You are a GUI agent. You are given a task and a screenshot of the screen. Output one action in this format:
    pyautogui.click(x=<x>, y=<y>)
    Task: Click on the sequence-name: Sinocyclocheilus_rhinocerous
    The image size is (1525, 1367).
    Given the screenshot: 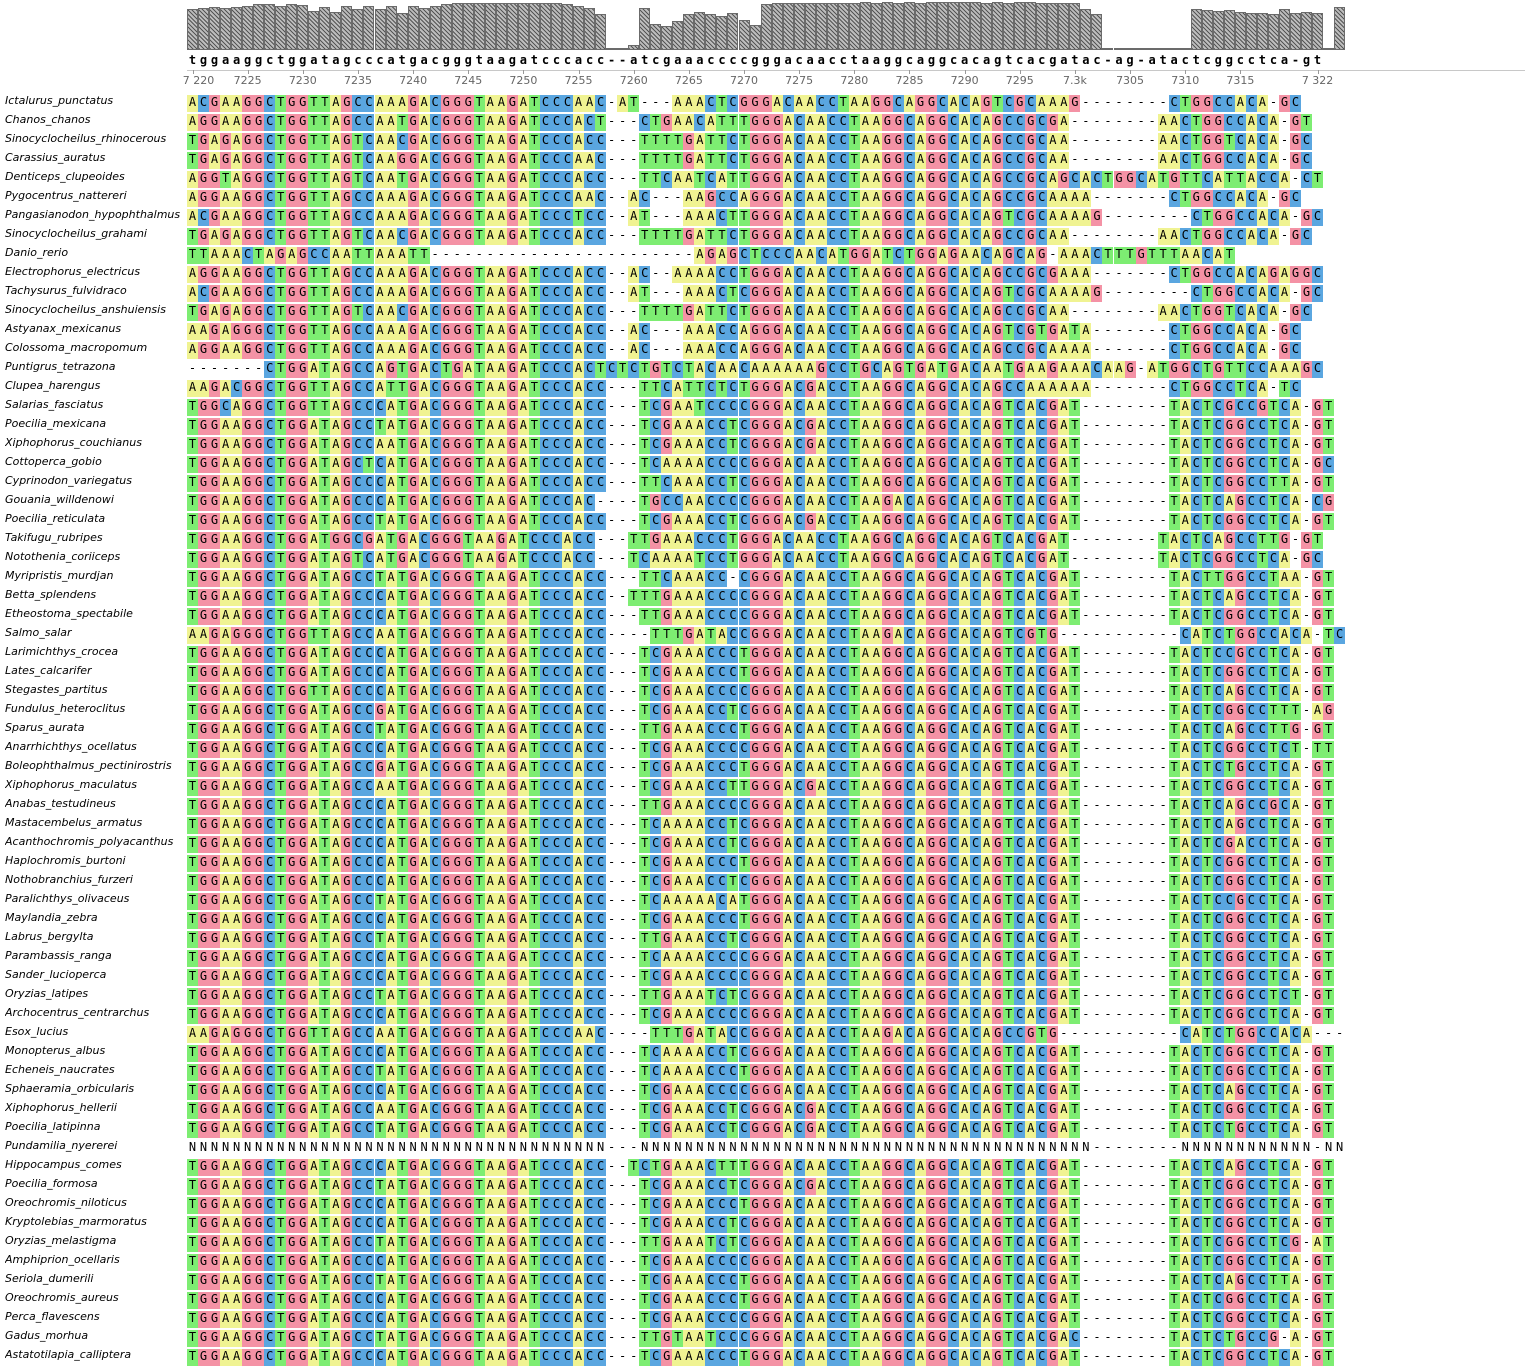 What is the action you would take?
    pyautogui.click(x=96, y=141)
    